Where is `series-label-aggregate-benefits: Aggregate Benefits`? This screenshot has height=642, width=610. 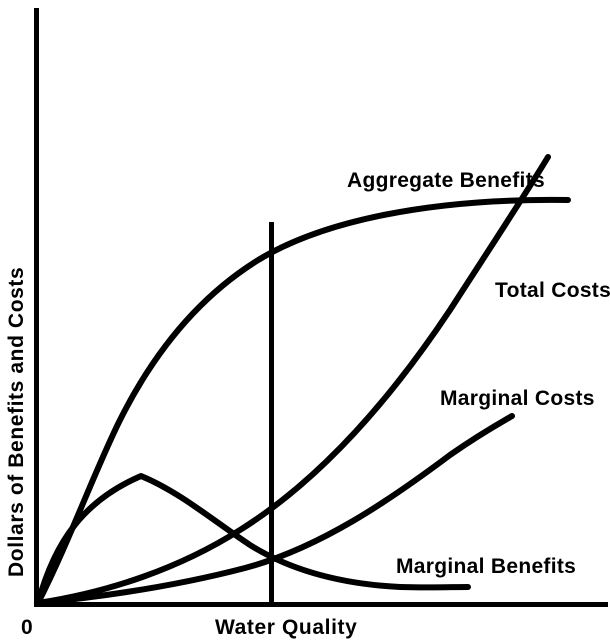 series-label-aggregate-benefits: Aggregate Benefits is located at coordinates (446, 180).